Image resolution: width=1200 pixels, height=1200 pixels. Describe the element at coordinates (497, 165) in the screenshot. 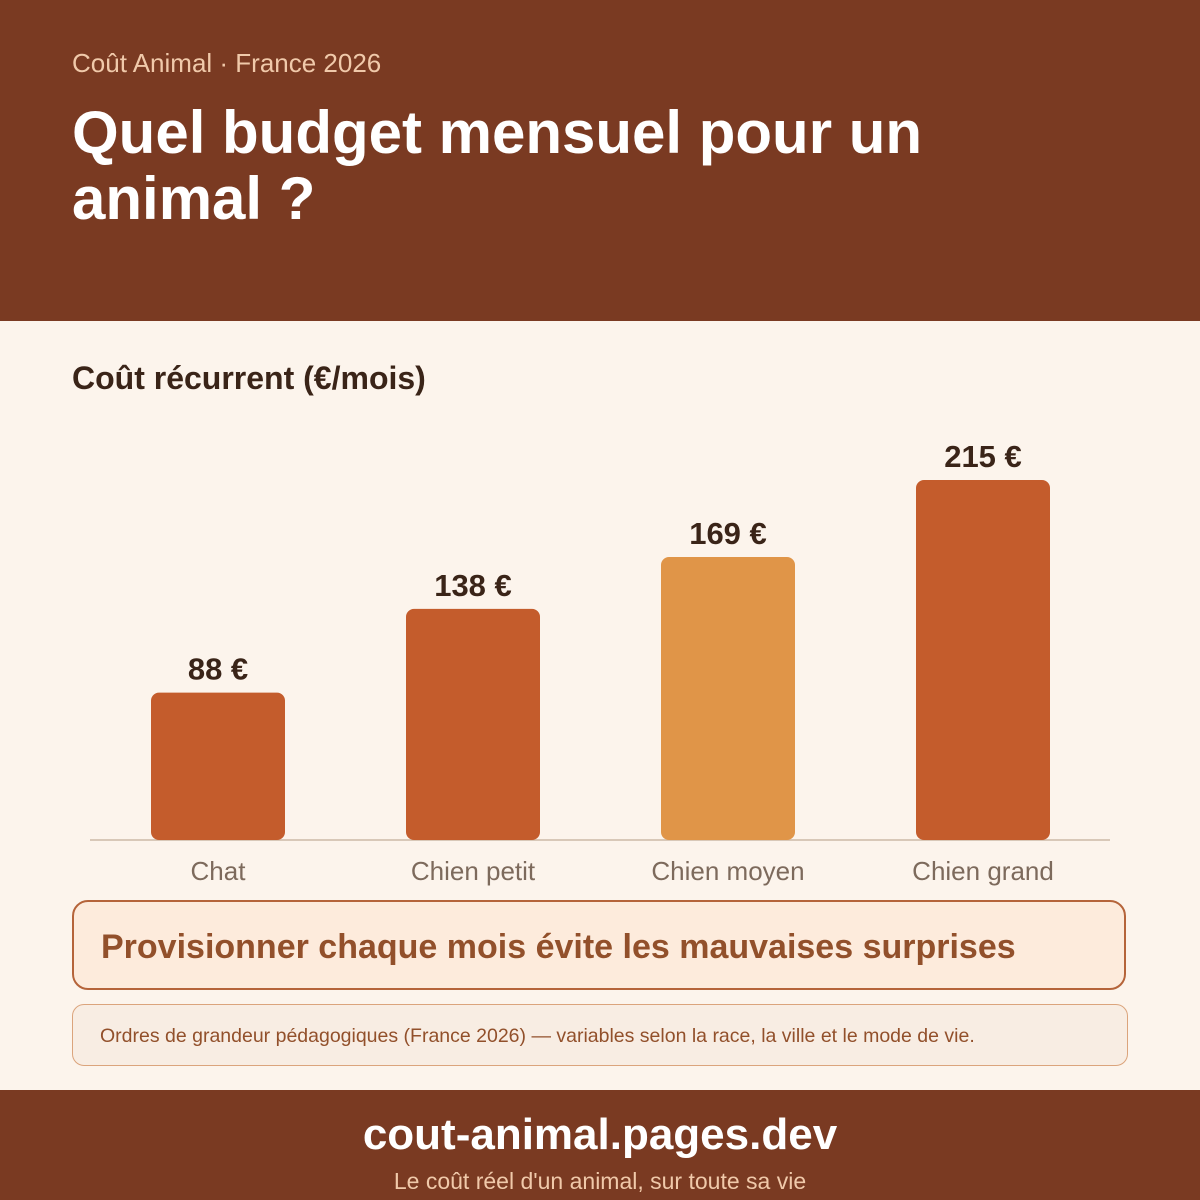

I see `page-title: Quel budget mensuel pour un animal ?` at that location.